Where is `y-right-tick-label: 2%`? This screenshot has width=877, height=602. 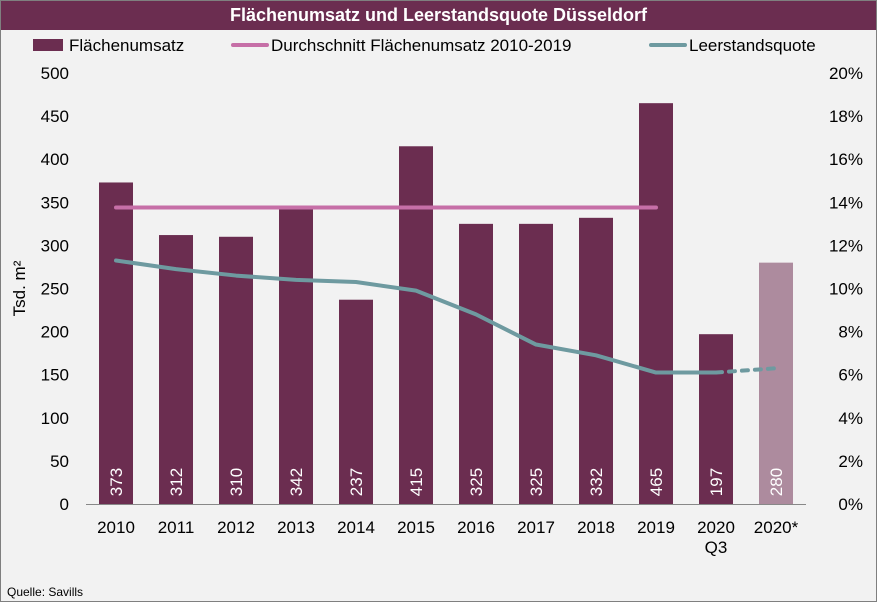
y-right-tick-label: 2% is located at coordinates (850, 461).